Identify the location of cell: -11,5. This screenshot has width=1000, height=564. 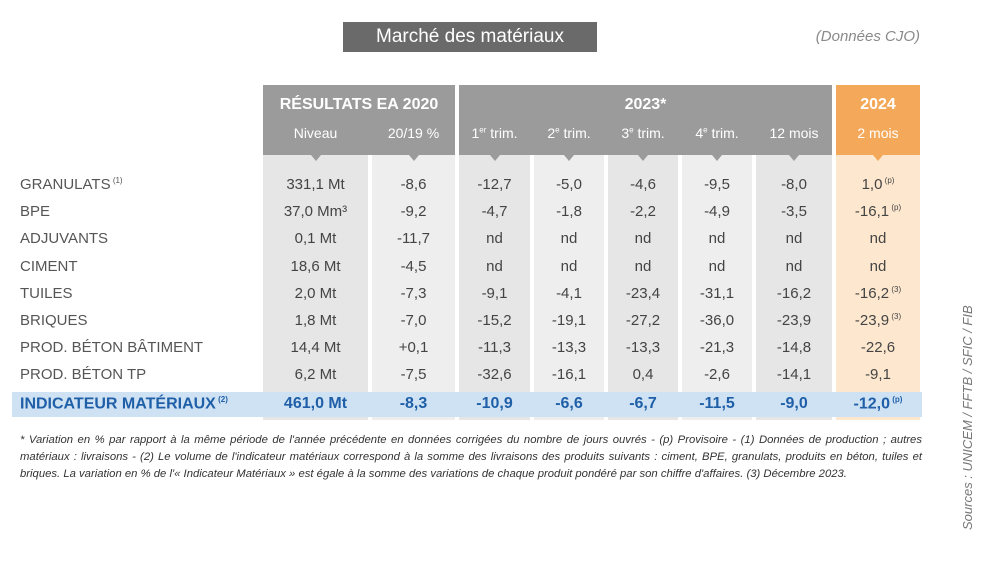
(717, 404).